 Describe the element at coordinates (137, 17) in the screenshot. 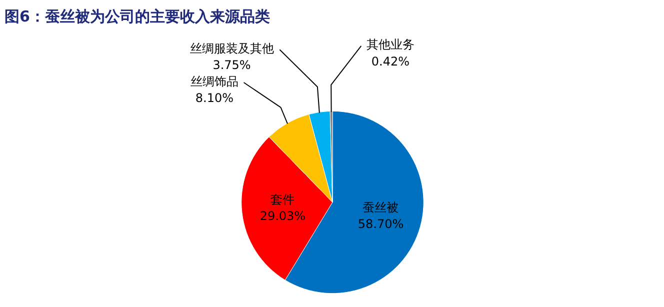

I see `chart-title: 图6：蚕丝被为公司的主要收入来源品类` at that location.